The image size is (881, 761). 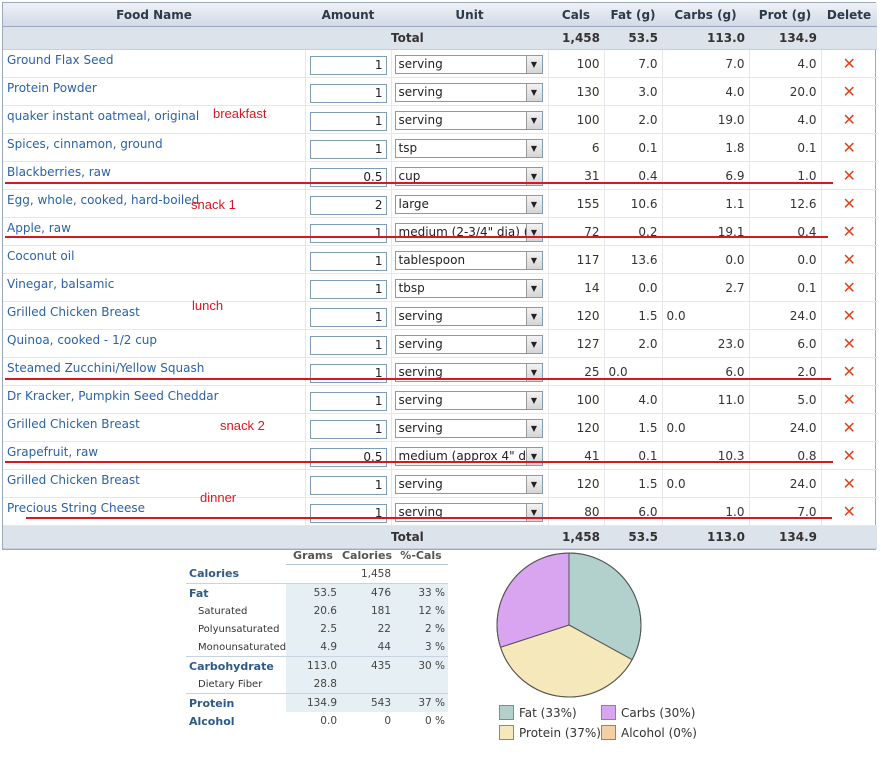 What do you see at coordinates (468, 204) in the screenshot?
I see `unit-select: large ▼` at bounding box center [468, 204].